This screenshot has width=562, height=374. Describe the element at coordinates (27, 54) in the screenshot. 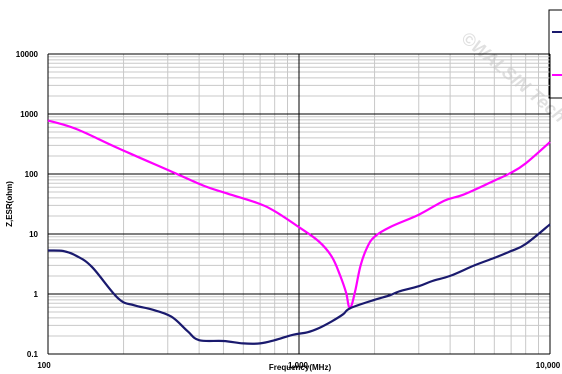

I see `y-tick-label: 10000` at that location.